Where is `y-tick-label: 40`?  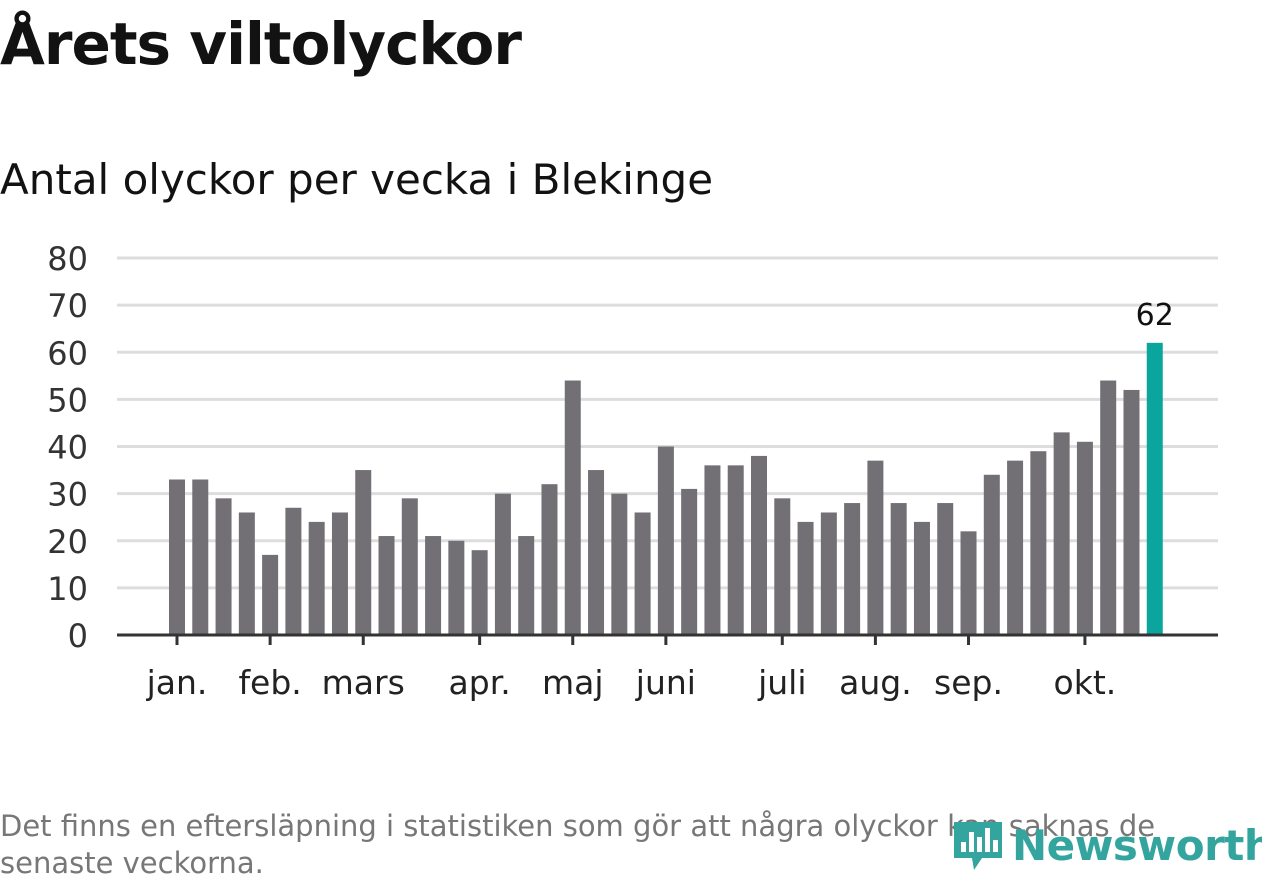
y-tick-label: 40 is located at coordinates (67, 448).